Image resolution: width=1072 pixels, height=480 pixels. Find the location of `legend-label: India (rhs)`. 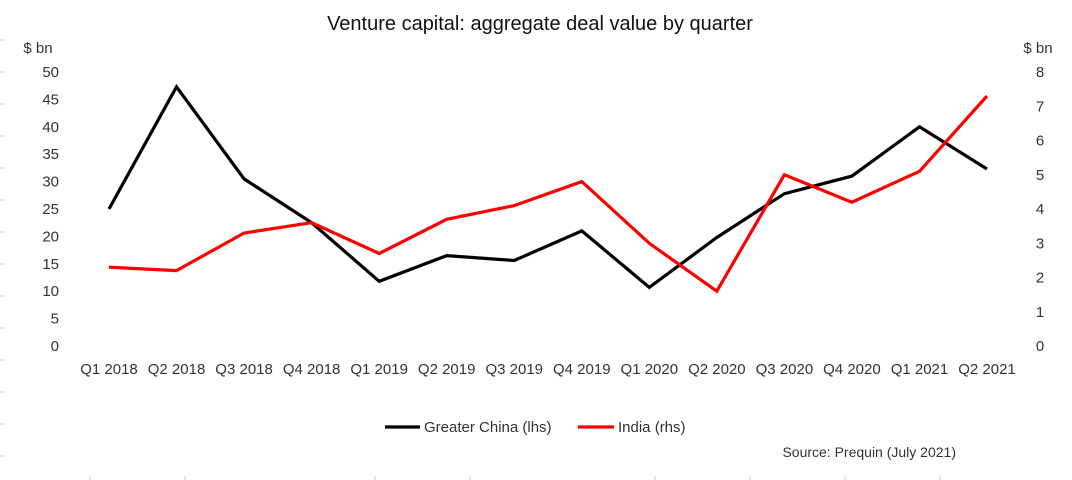

legend-label: India (rhs) is located at coordinates (652, 427).